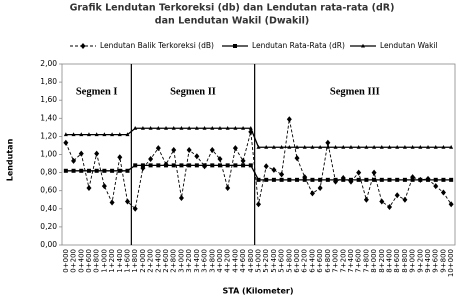 The width and height of the screenshot is (464, 299). I want to click on y-tick-label: 0,80, so click(48, 172).